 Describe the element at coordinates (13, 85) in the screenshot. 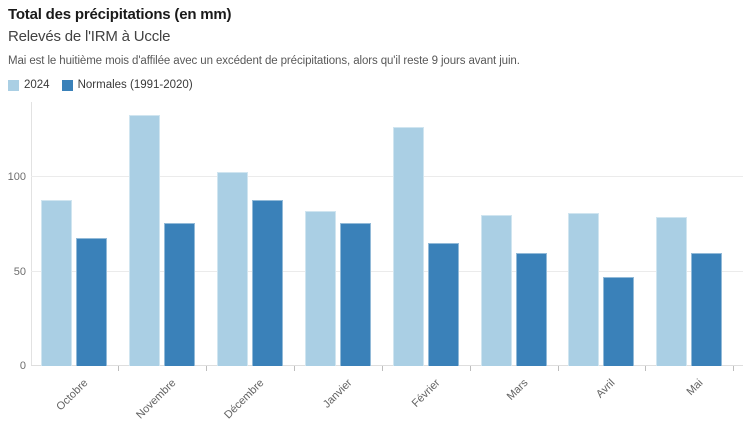

I see `legend-swatch-2024` at that location.